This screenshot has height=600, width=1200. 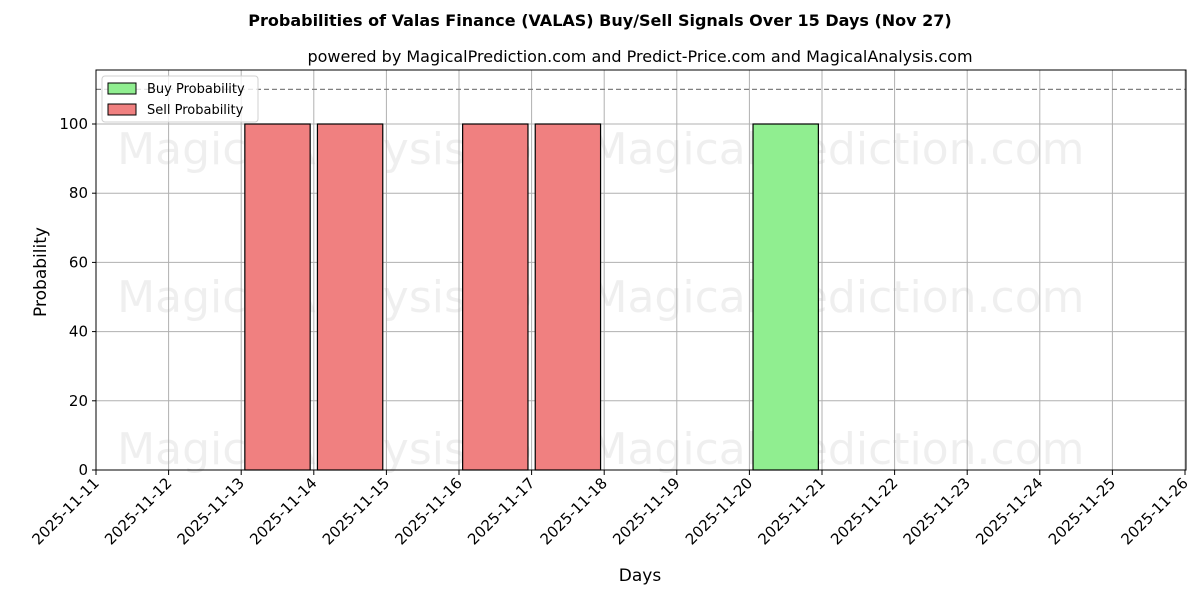 I want to click on legend-label: Sell Probability, so click(x=195, y=110).